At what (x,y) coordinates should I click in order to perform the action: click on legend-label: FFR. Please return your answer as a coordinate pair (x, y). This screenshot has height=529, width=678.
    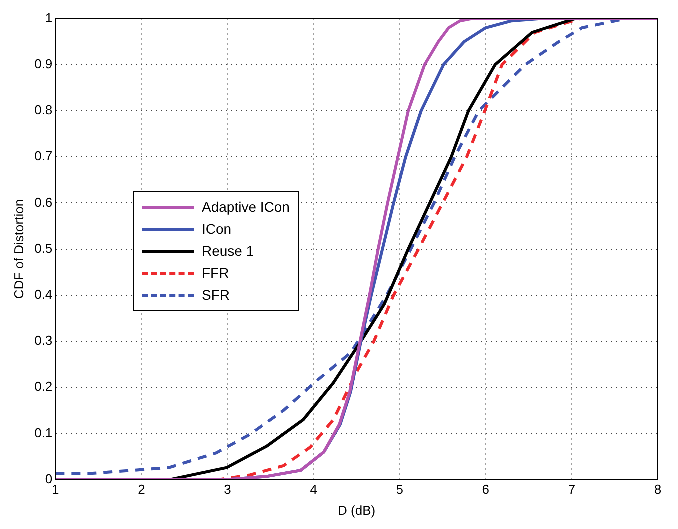
    Looking at the image, I should click on (216, 273).